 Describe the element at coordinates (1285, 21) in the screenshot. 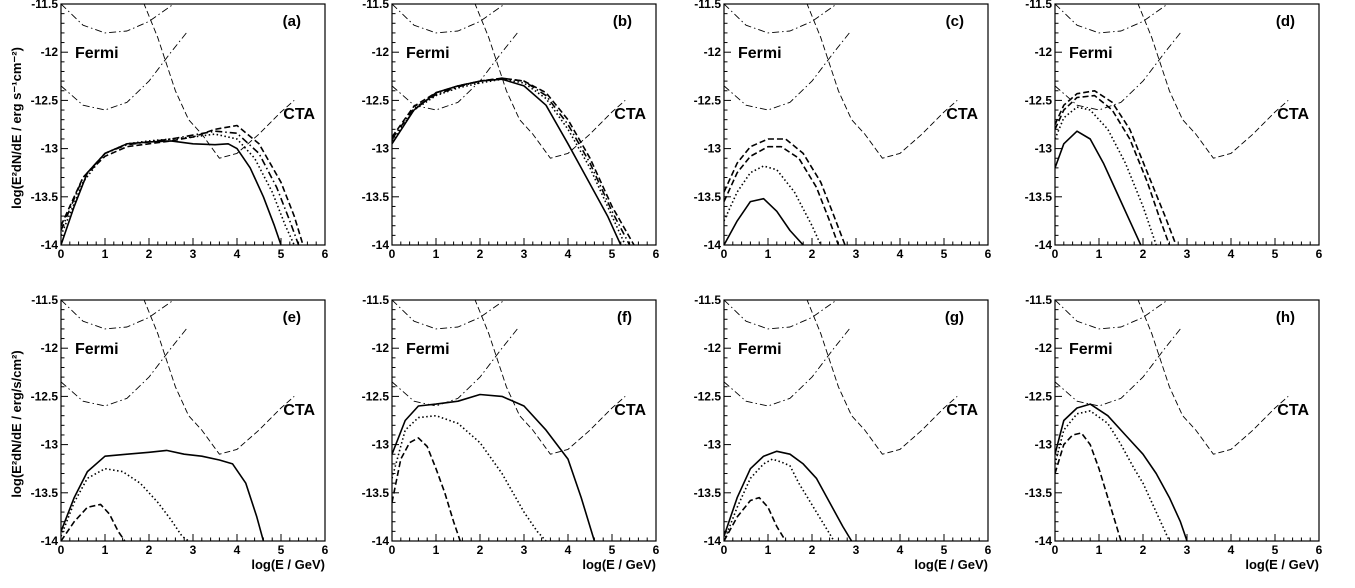

I see `panel-tag: (d)` at that location.